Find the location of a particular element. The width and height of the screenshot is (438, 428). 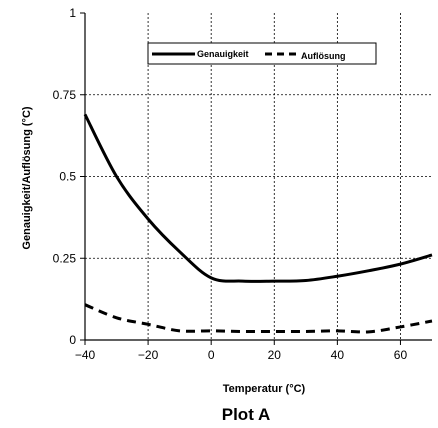

y-tick-label: 0 is located at coordinates (72, 340).